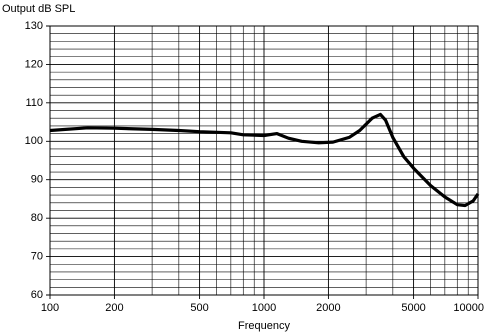  I want to click on y-tick-label: 60, so click(37, 295).